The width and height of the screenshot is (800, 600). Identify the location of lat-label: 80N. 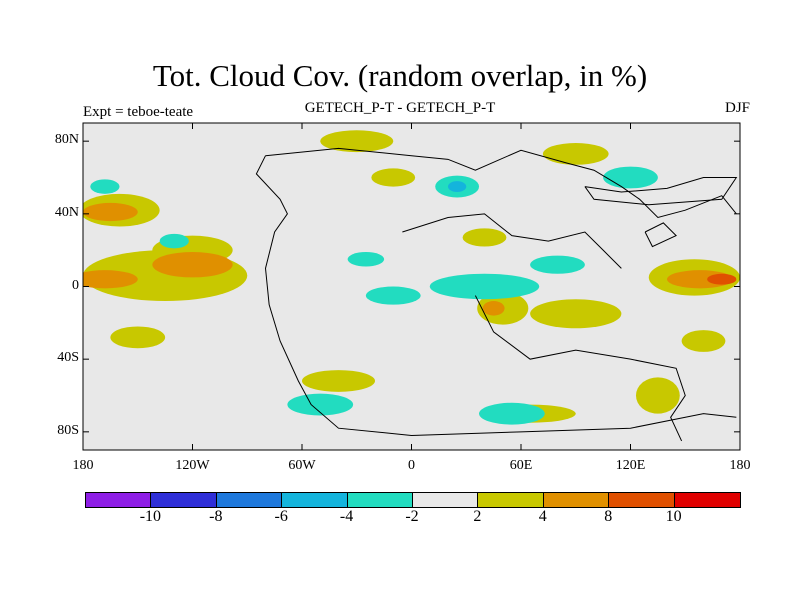
(66, 140).